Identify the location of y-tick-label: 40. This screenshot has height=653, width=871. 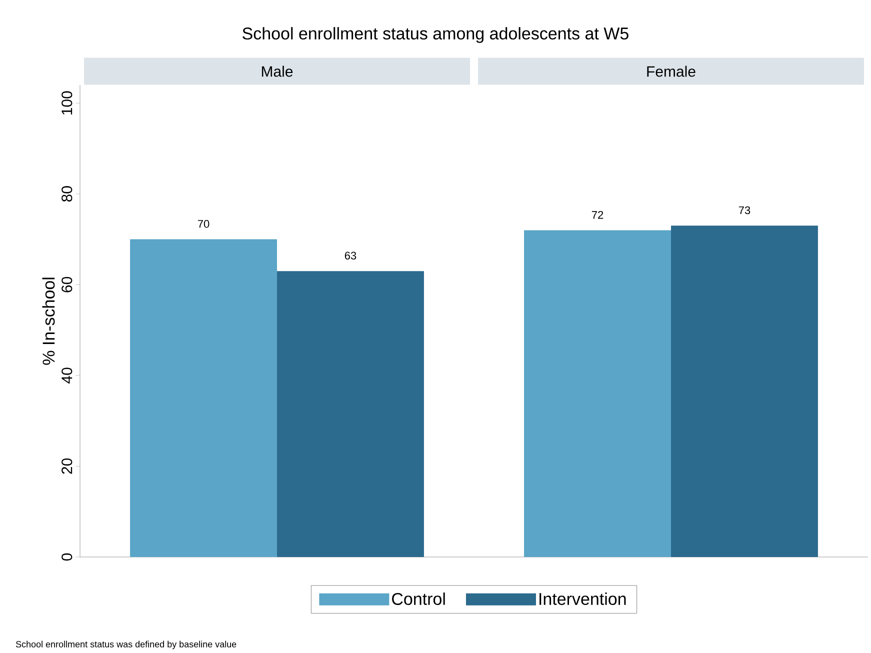
(67, 376).